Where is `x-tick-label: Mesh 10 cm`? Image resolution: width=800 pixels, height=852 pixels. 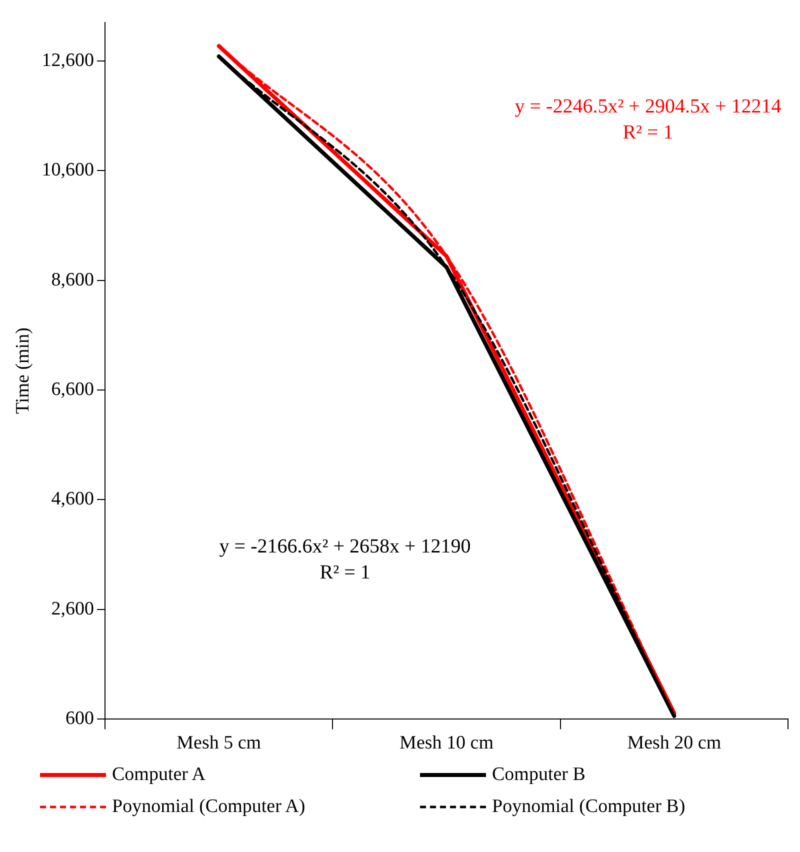
x-tick-label: Mesh 10 cm is located at coordinates (447, 743).